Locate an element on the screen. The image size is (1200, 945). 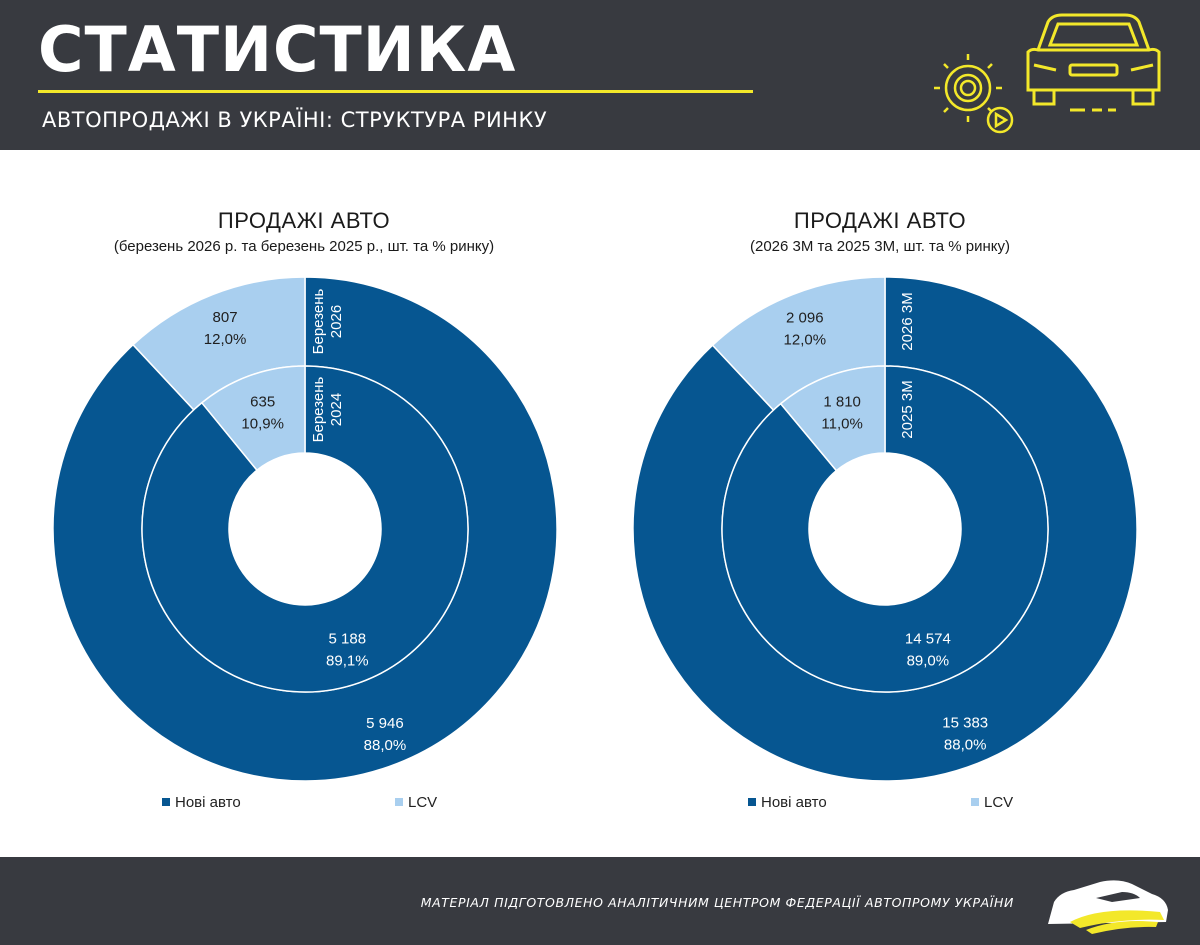
data-label-value: 635 is located at coordinates (262, 401).